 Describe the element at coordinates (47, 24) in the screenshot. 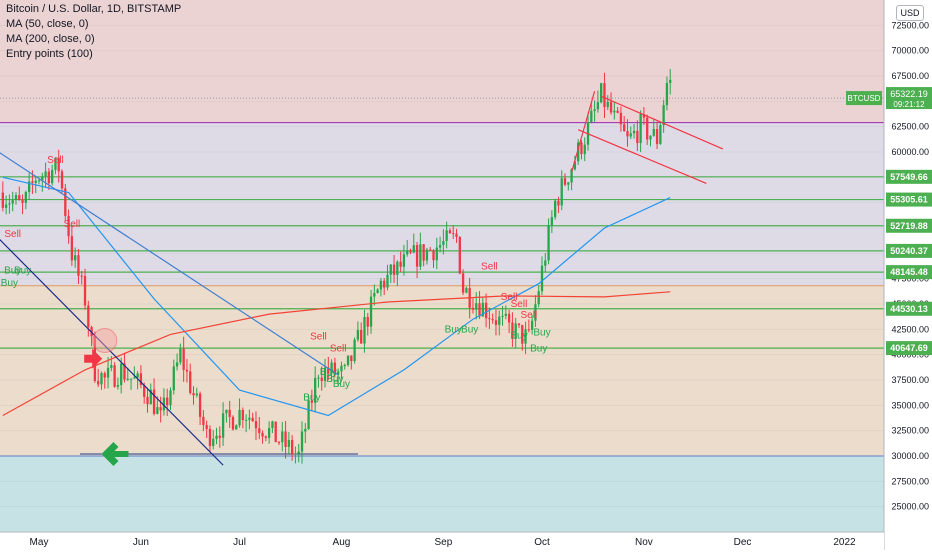

I see `legend-ma50: MA (50, close, 0)` at that location.